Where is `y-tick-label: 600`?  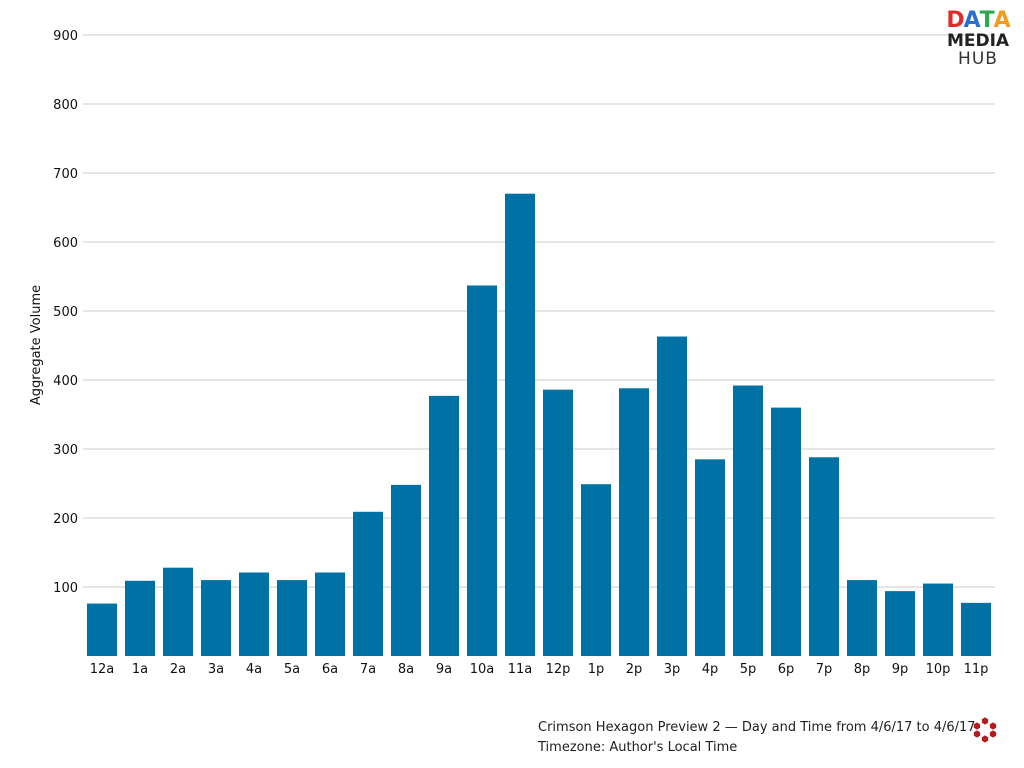
y-tick-label: 600 is located at coordinates (65, 243).